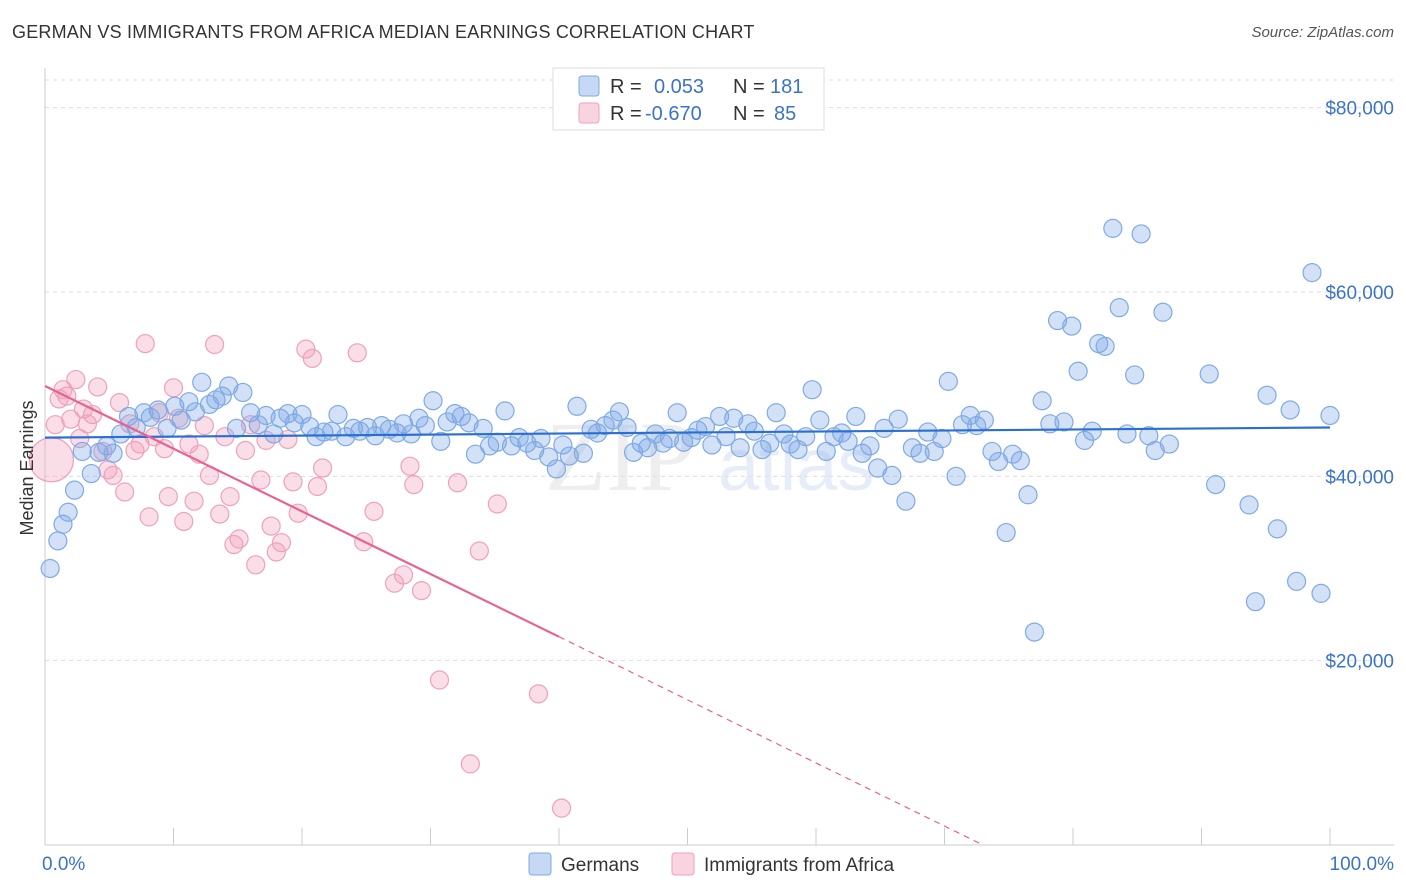 The image size is (1406, 892). What do you see at coordinates (711, 864) in the screenshot?
I see `bottom-legend: Germans Immigrants from Africa` at bounding box center [711, 864].